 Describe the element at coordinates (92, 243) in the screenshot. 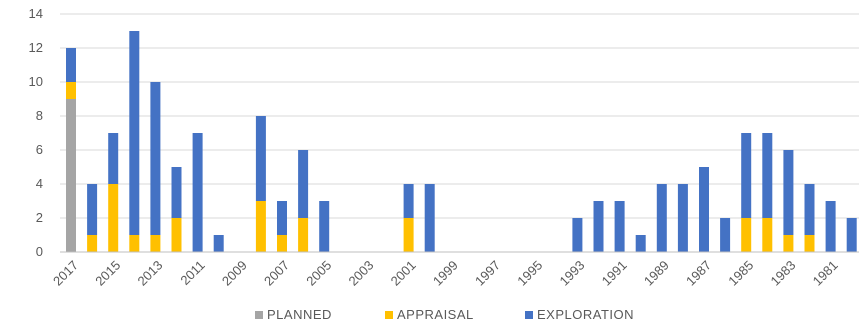

I see `bar-appraisal-2016` at that location.